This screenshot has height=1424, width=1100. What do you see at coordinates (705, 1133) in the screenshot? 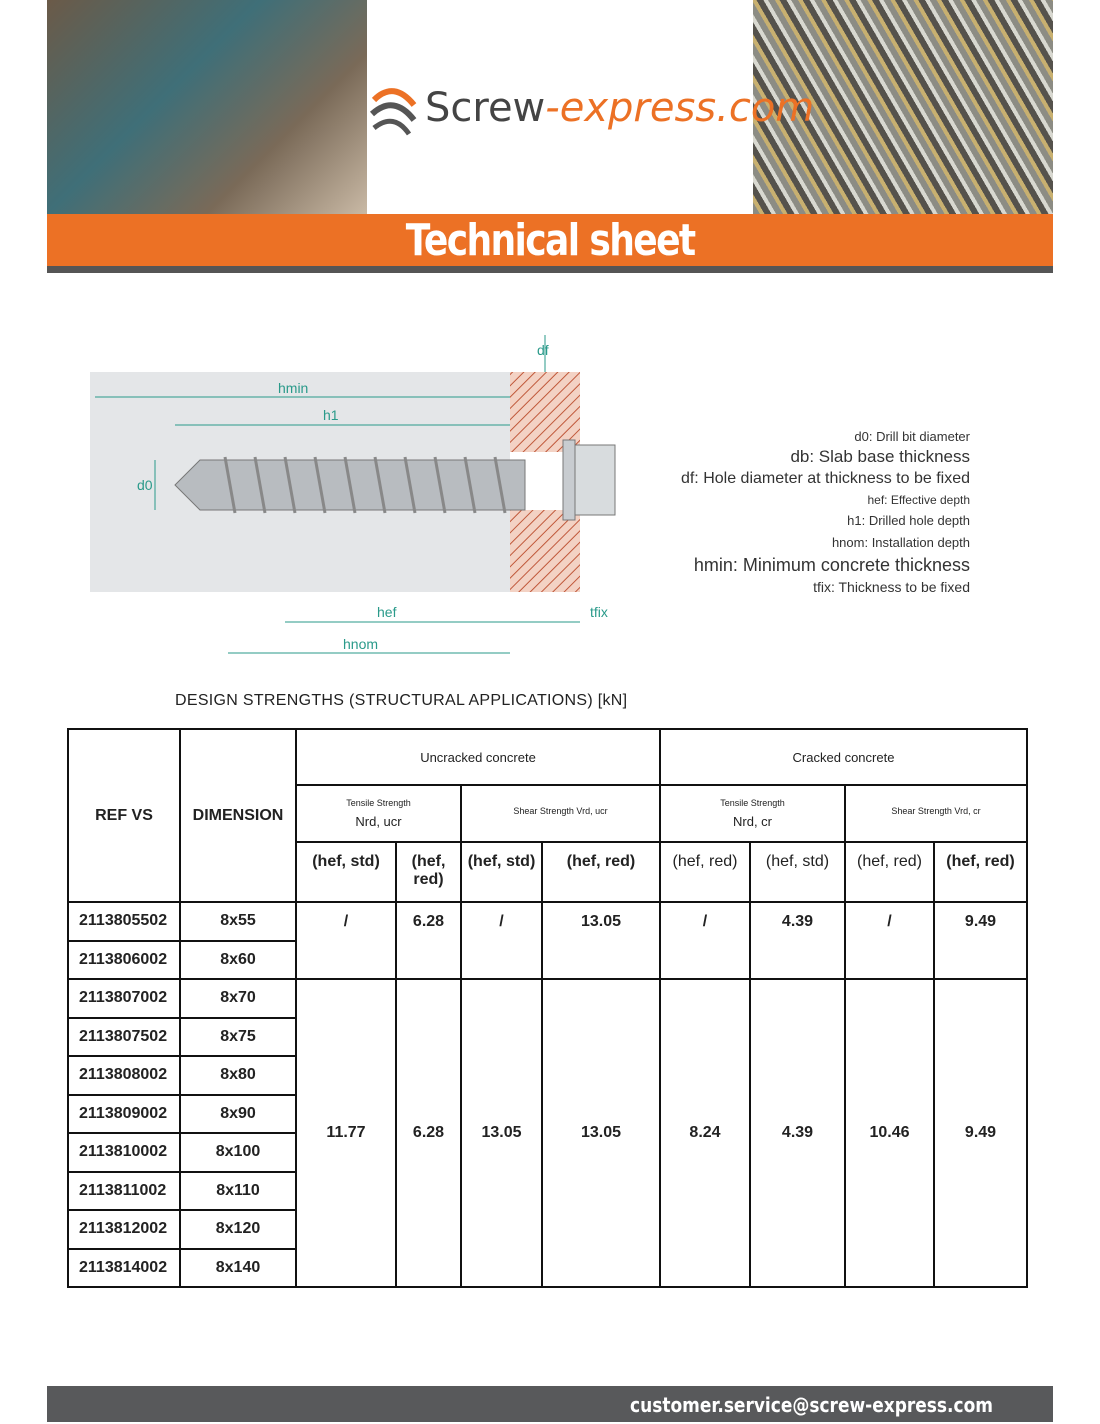
I see `value-cell: 8.24` at bounding box center [705, 1133].